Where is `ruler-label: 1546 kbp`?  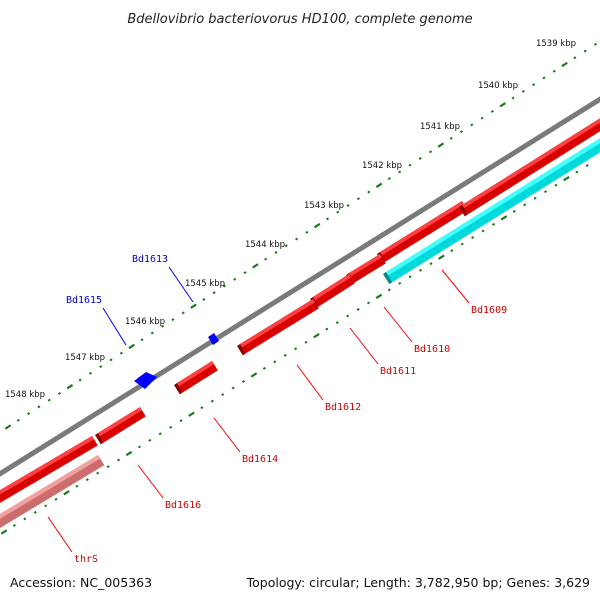 ruler-label: 1546 kbp is located at coordinates (145, 322).